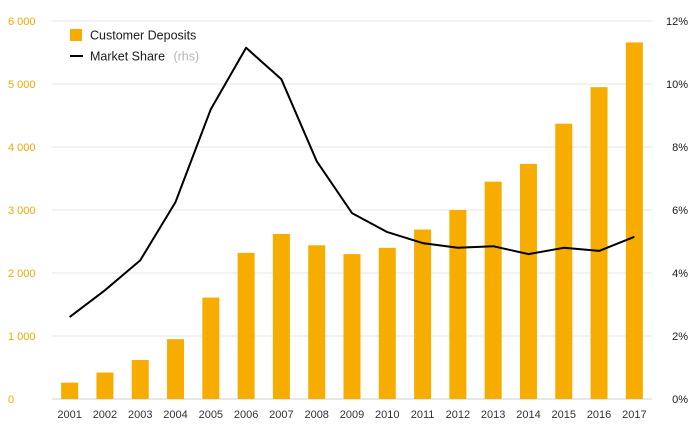  I want to click on right-tick-label: 8%, so click(680, 148).